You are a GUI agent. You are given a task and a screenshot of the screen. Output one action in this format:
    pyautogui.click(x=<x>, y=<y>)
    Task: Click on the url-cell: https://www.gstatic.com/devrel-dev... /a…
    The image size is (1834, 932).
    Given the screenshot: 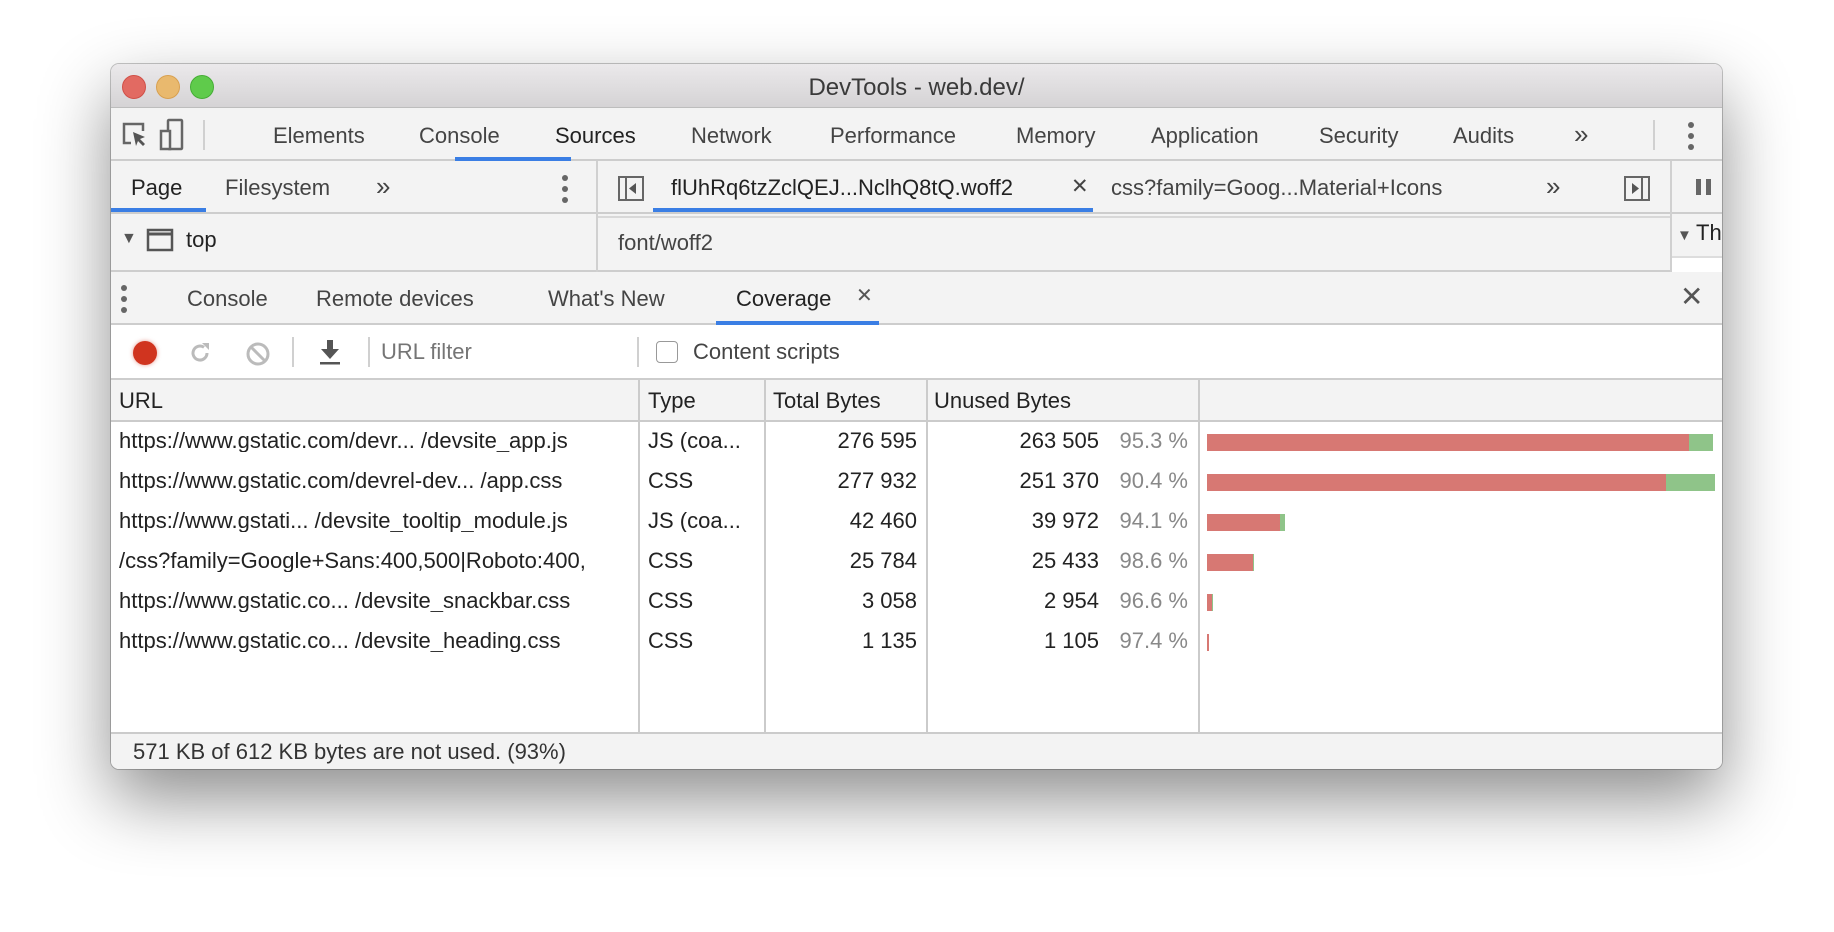 What is the action you would take?
    pyautogui.click(x=341, y=481)
    